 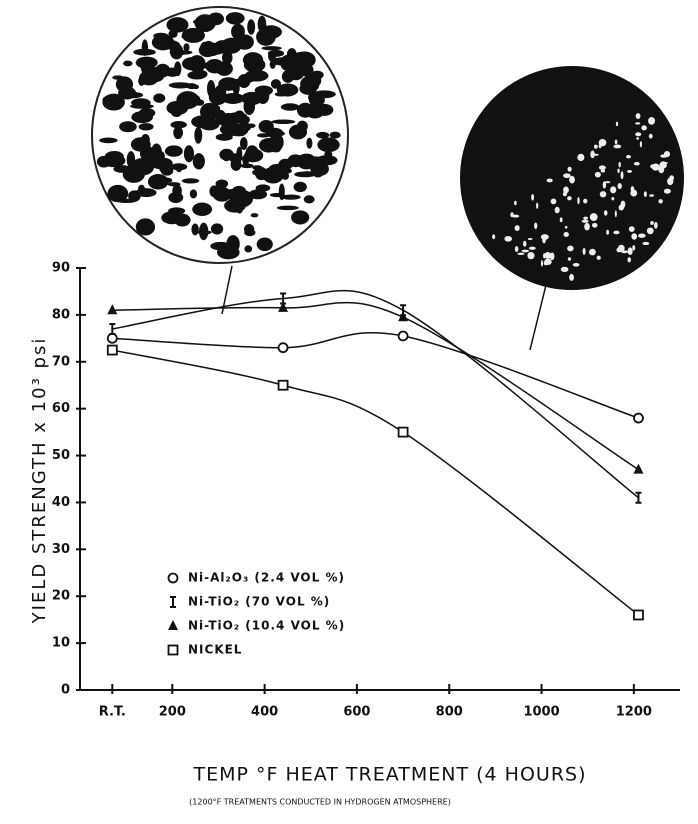 What do you see at coordinates (61, 596) in the screenshot?
I see `y-tick-label: 20` at bounding box center [61, 596].